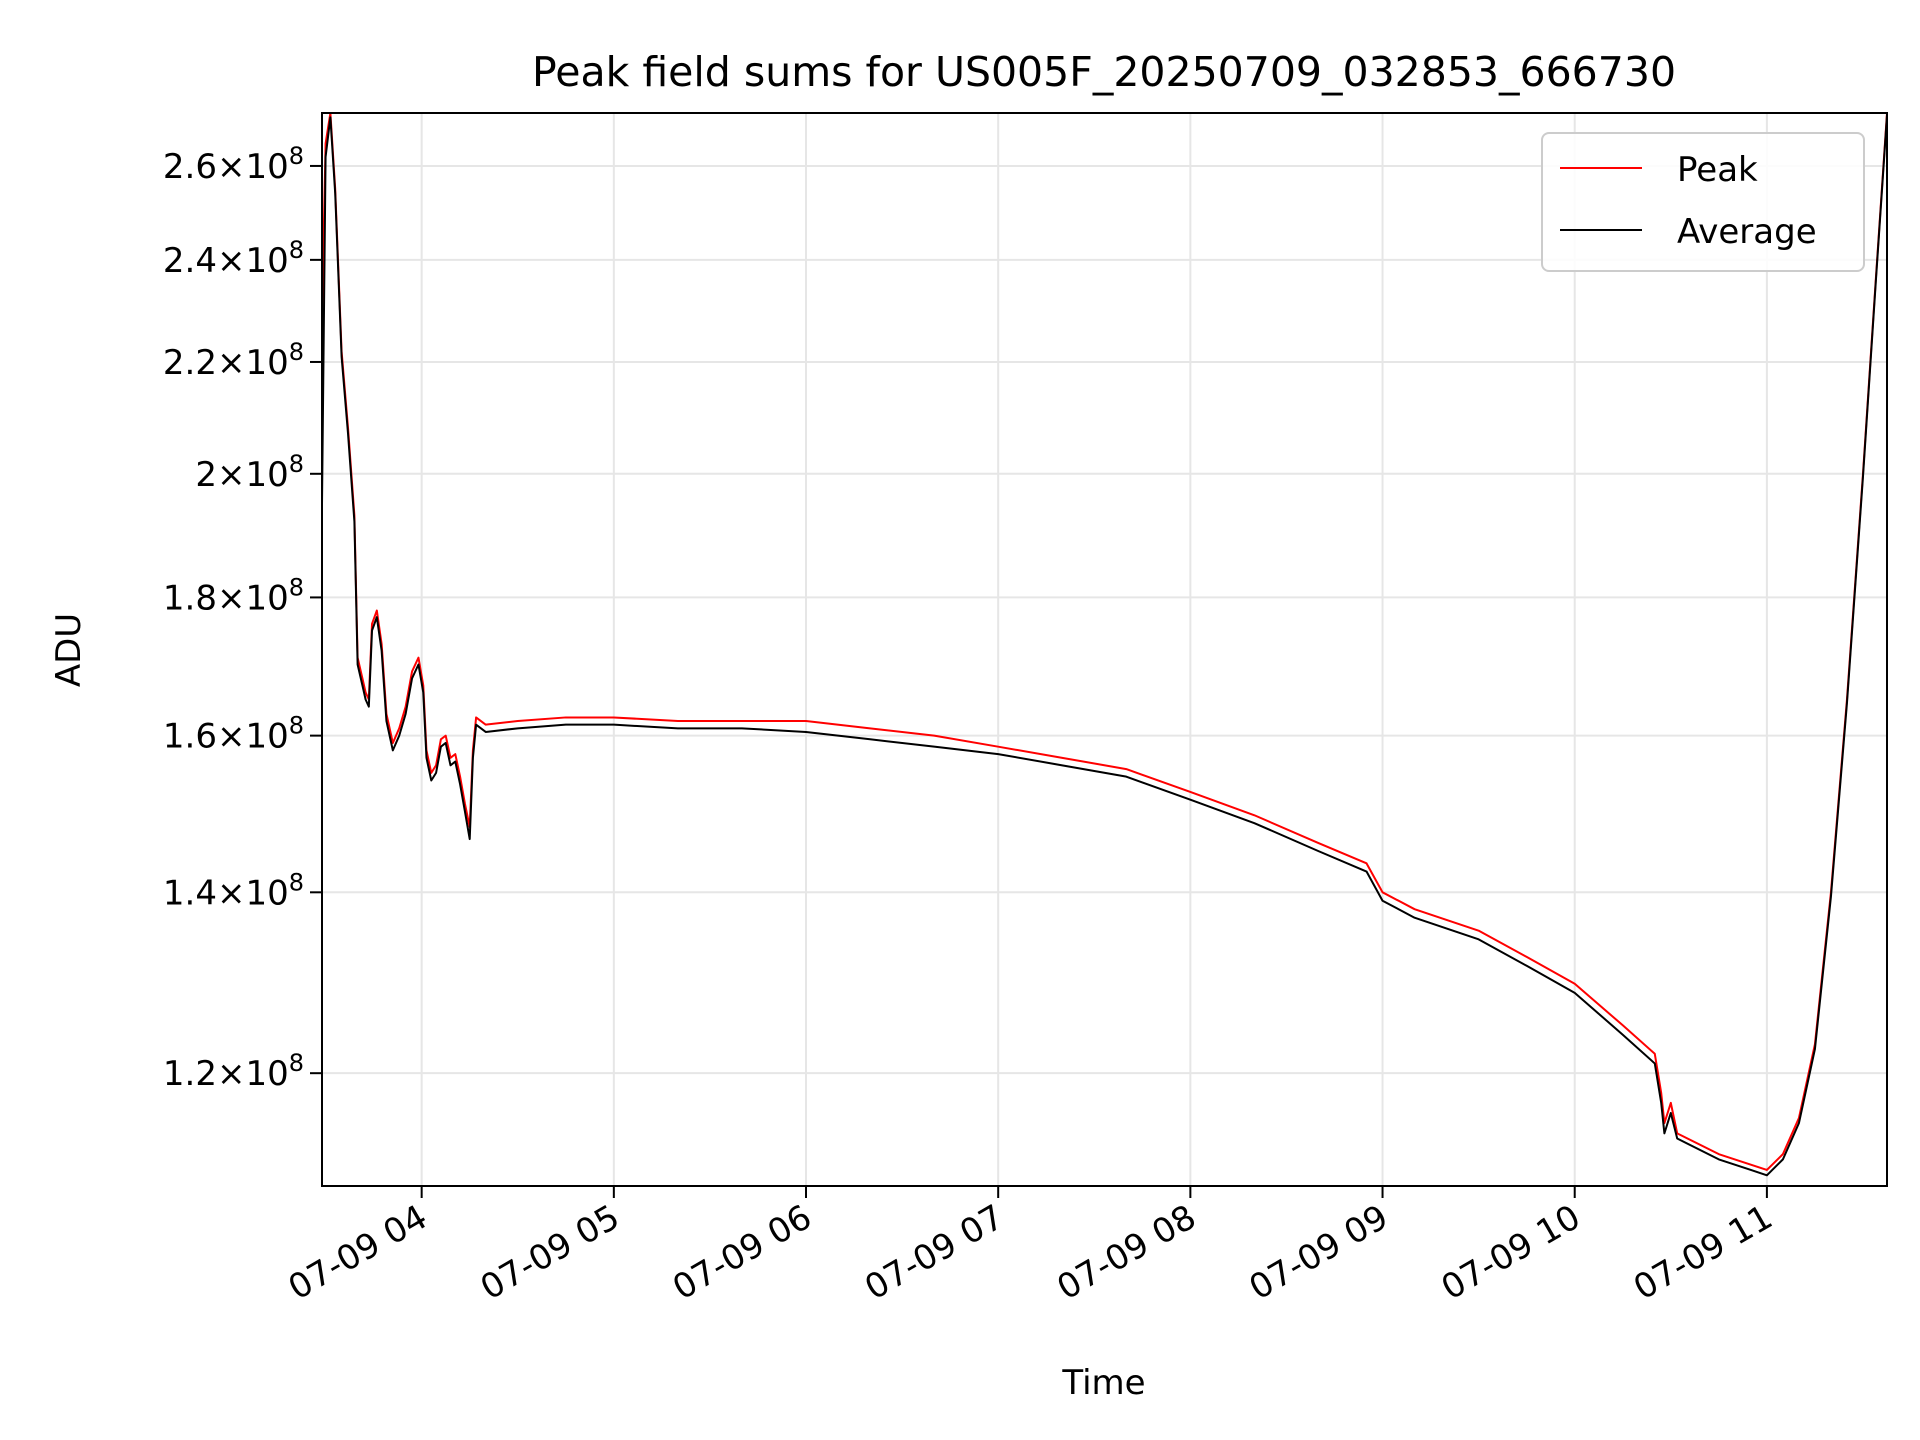  Describe the element at coordinates (1103, 1383) in the screenshot. I see `x-axis-label: Time` at that location.